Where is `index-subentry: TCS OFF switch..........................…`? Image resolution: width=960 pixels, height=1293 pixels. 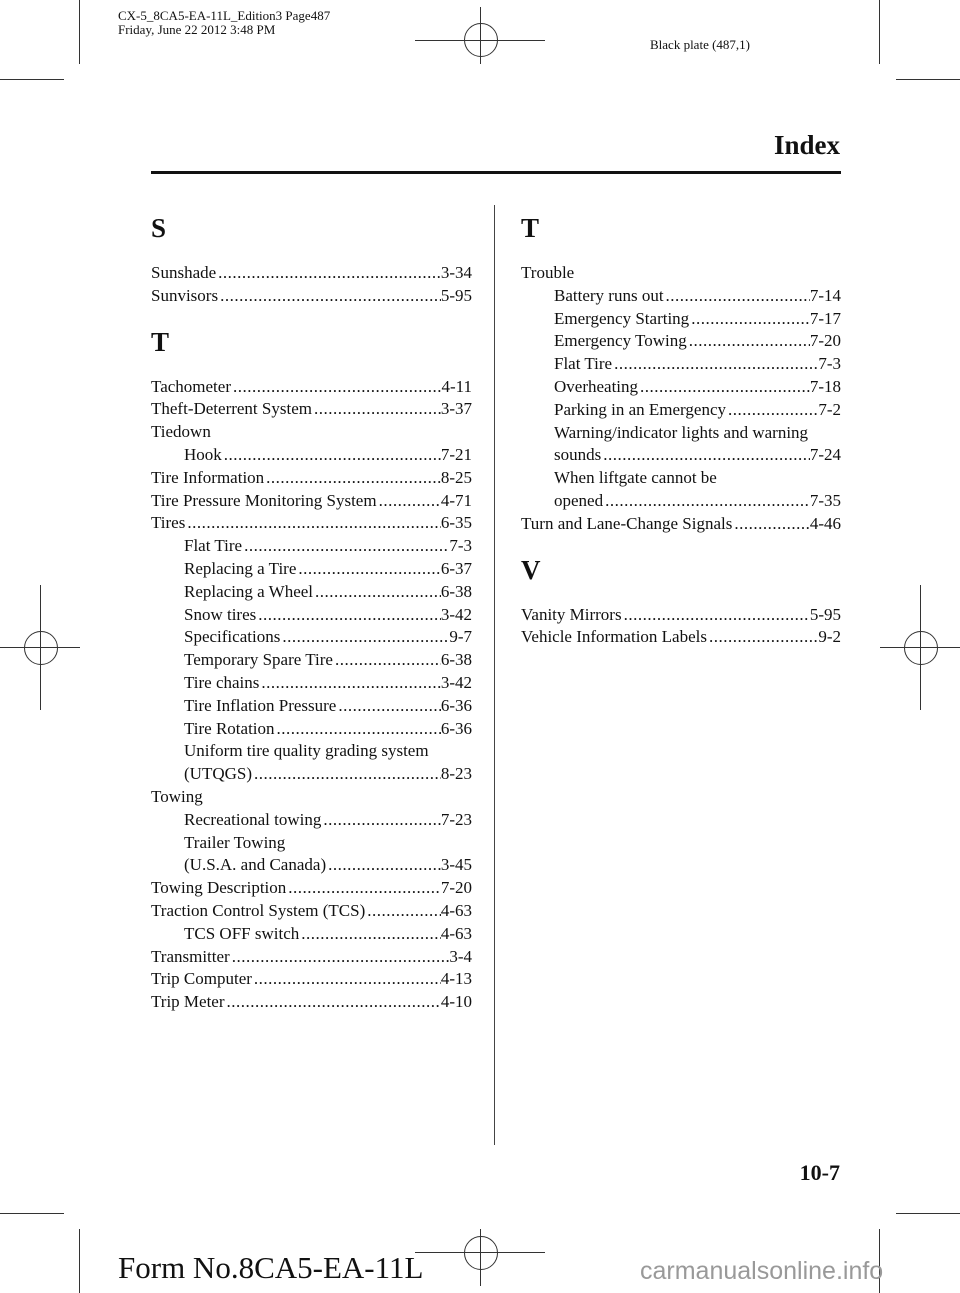 index-subentry: TCS OFF switch..........................… is located at coordinates (311, 934).